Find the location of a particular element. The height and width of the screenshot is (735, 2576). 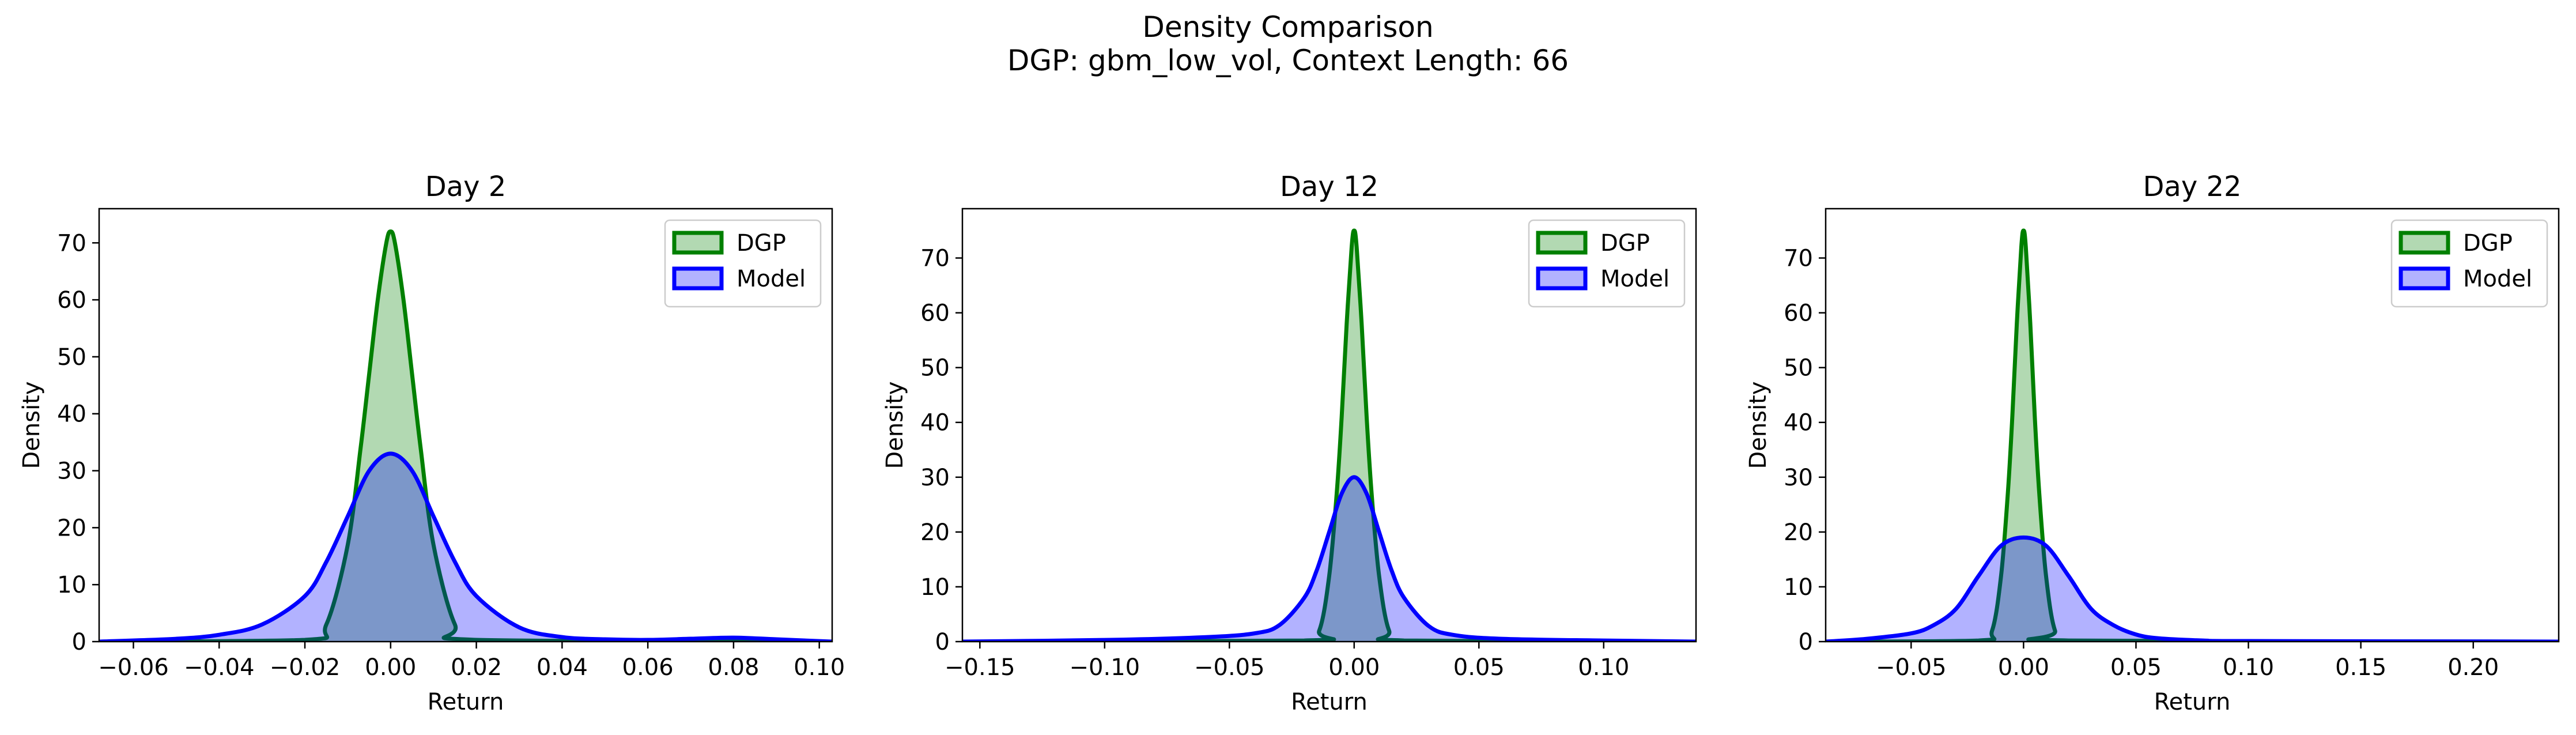

x-tick-label: 0.08 is located at coordinates (733, 667).